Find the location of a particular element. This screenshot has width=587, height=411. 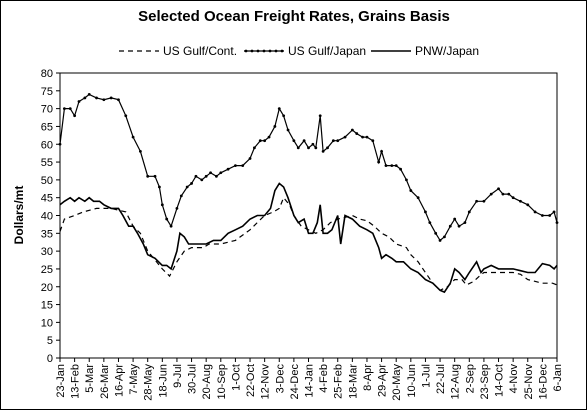

x-tick-label: 23-Sep is located at coordinates (485, 381).